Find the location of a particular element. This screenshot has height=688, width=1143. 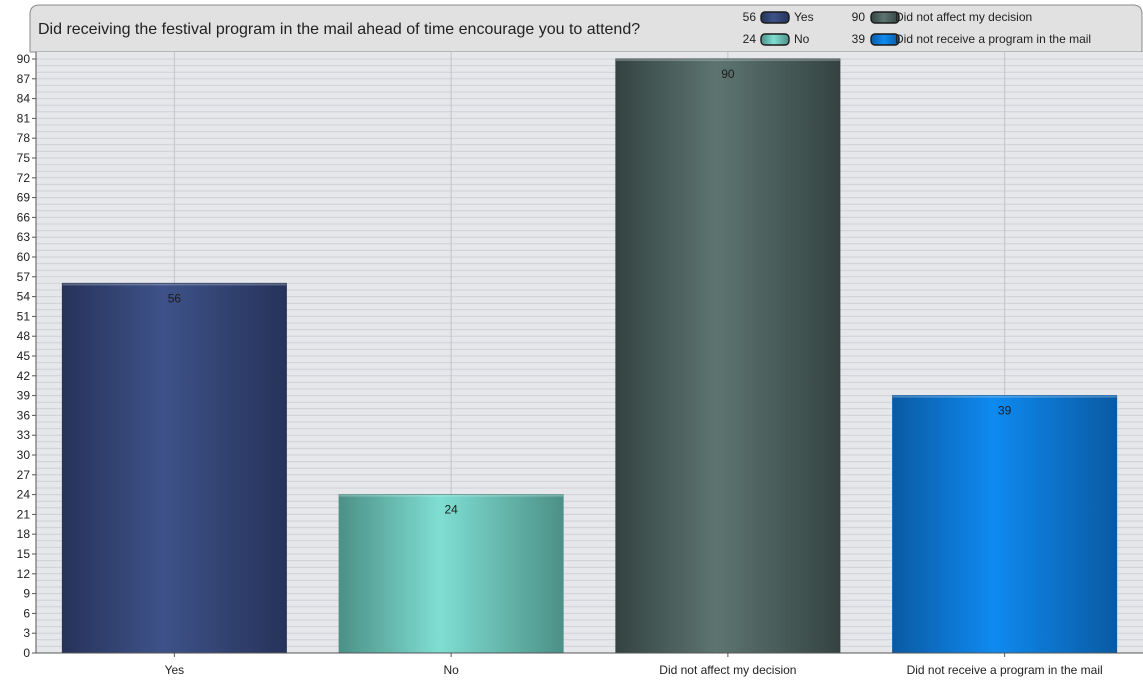

bar-value-label: 39 is located at coordinates (1005, 411).